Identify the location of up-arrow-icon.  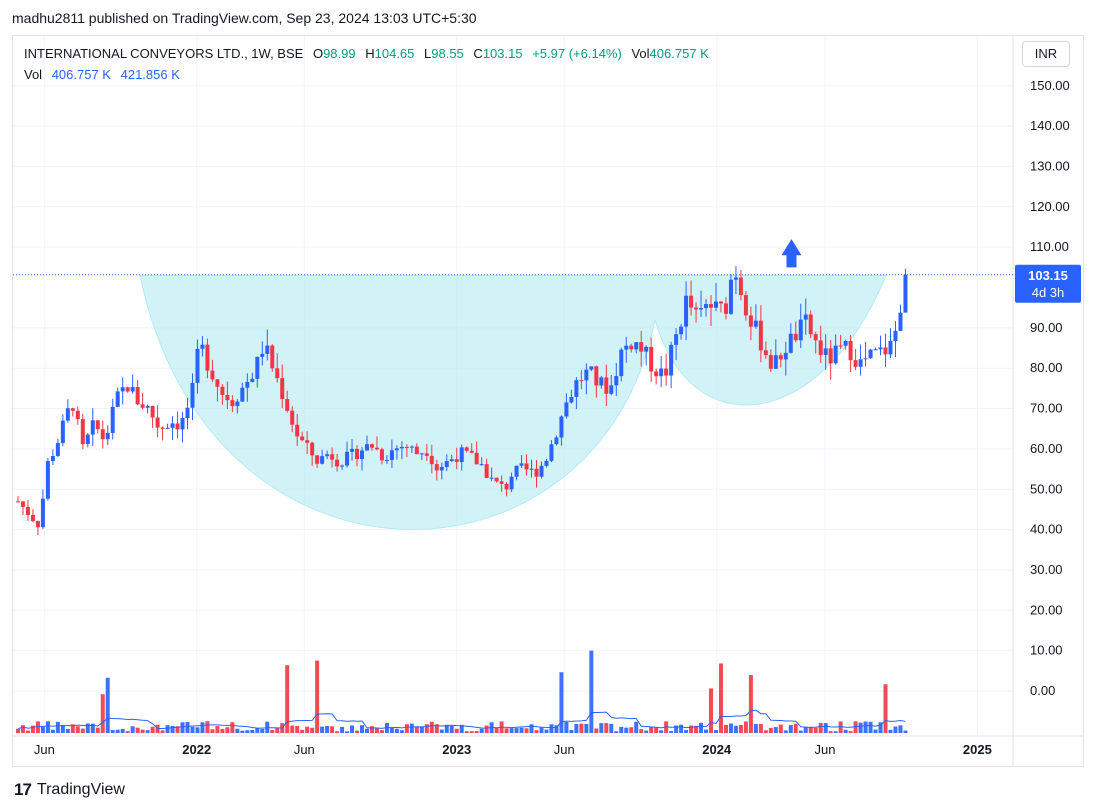
(791, 253).